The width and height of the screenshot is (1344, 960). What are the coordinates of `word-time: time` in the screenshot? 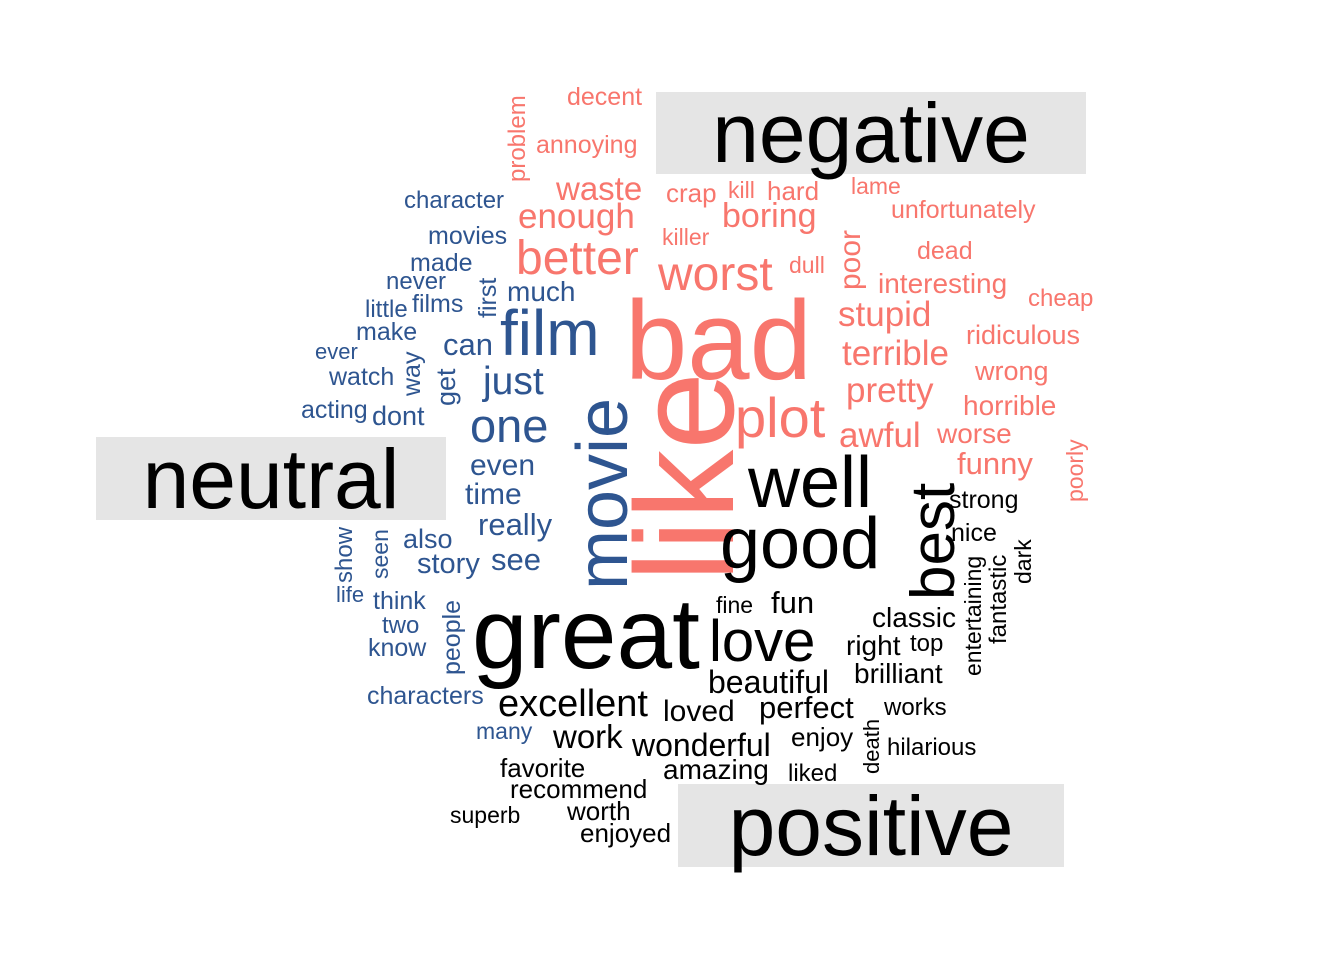 It's located at (493, 494).